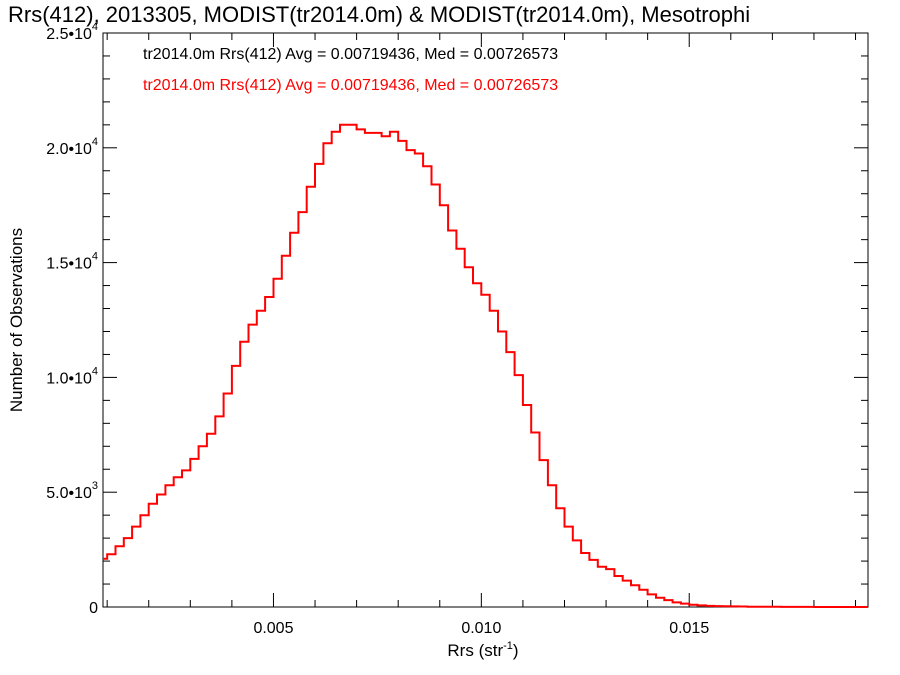  I want to click on y-tick-label: 1.5•104, so click(72, 262).